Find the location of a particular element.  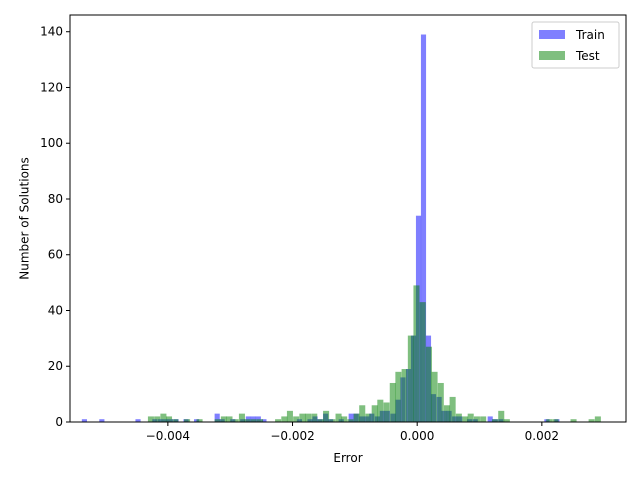

y-tick-label: 80 is located at coordinates (55, 199).